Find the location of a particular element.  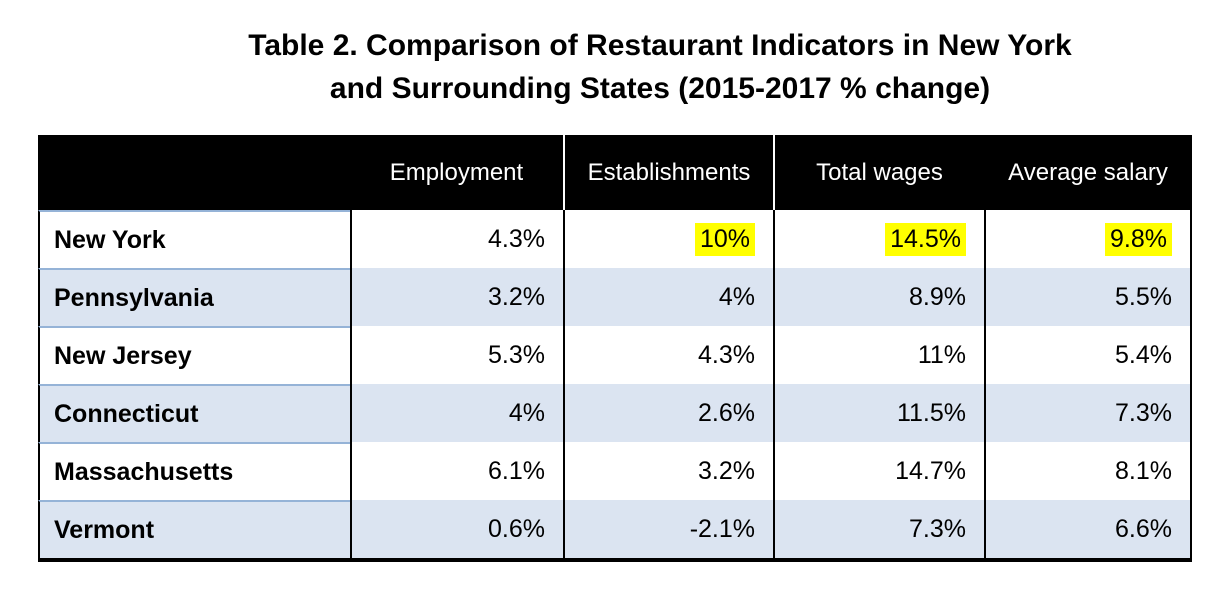

header-cell-establishments: Establishments is located at coordinates (668, 172).